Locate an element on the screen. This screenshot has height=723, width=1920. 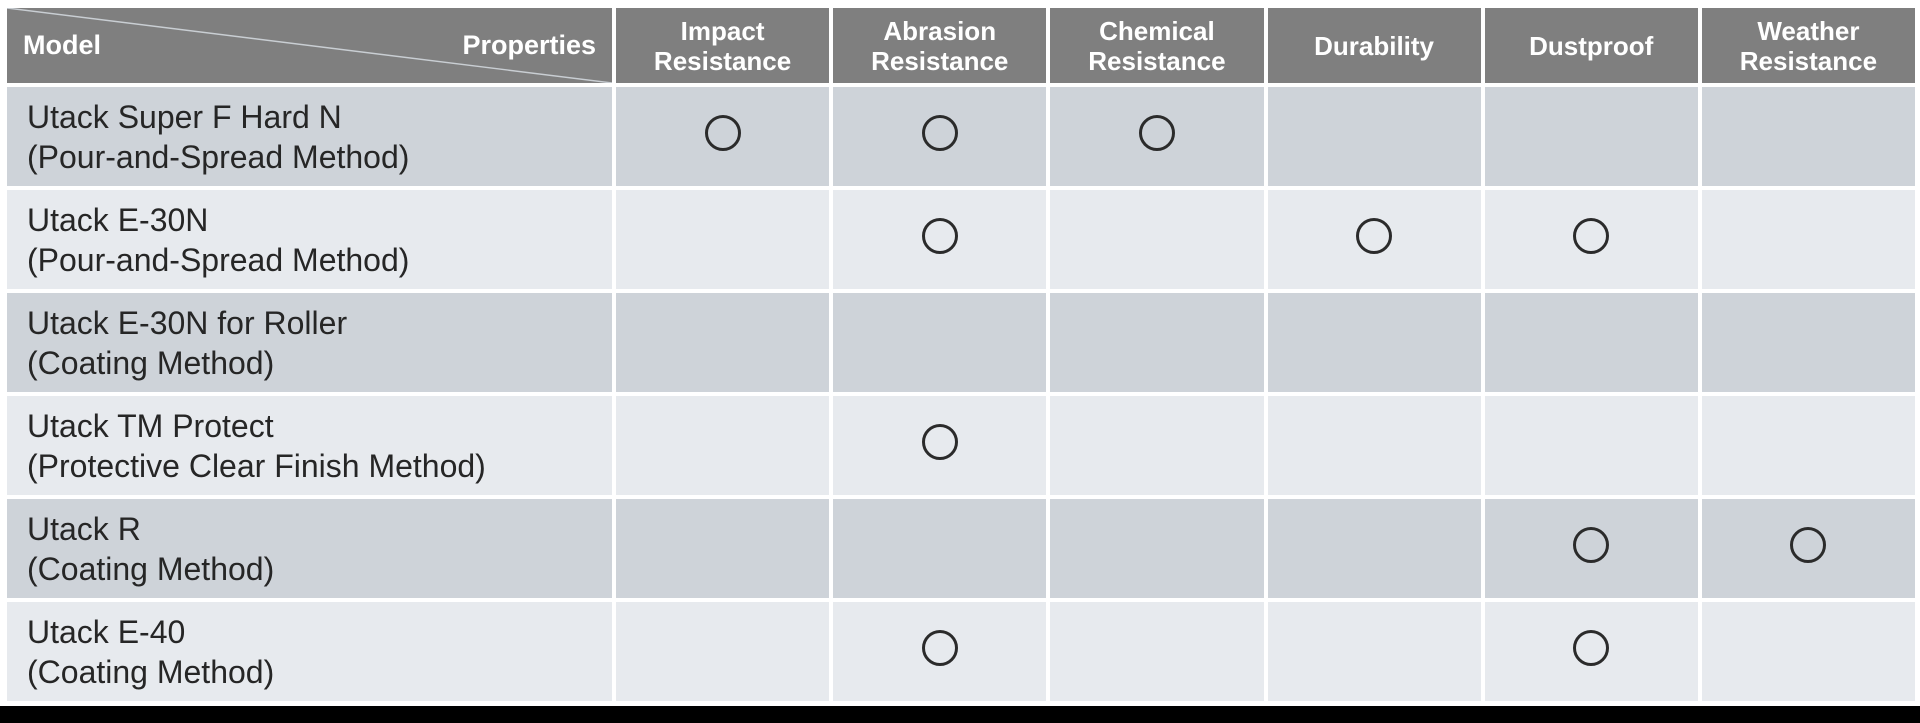
model-name: Utack E-40 is located at coordinates (106, 631).